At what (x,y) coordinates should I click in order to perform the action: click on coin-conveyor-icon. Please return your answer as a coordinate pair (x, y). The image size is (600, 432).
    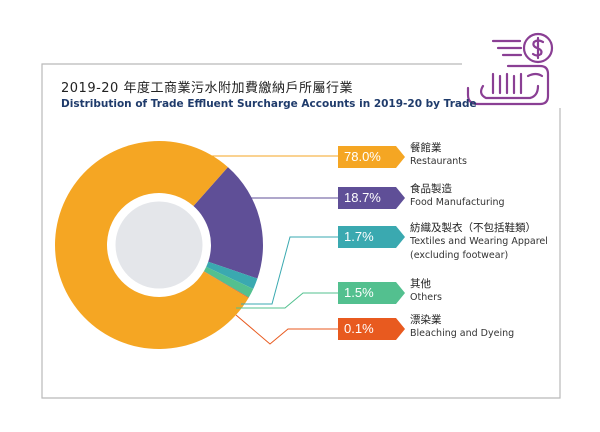
    Looking at the image, I should click on (510, 69).